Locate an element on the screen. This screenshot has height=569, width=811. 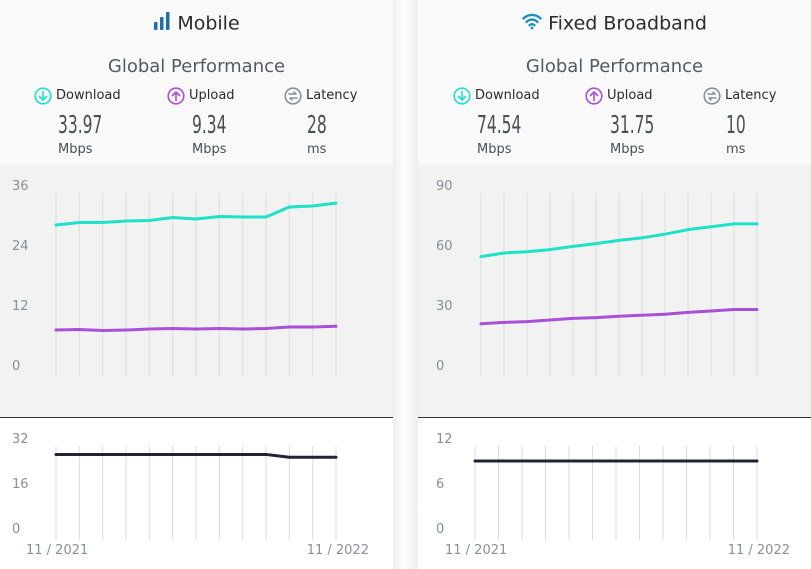
fixed-latency-chart-area: 0 6 12 11 / 2021 11 / 2022 is located at coordinates (614, 493).